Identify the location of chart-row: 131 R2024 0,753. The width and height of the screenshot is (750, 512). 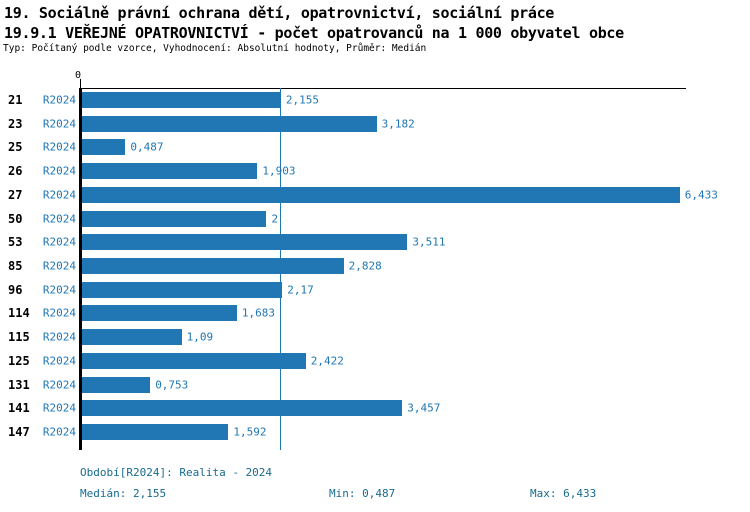
(375, 385).